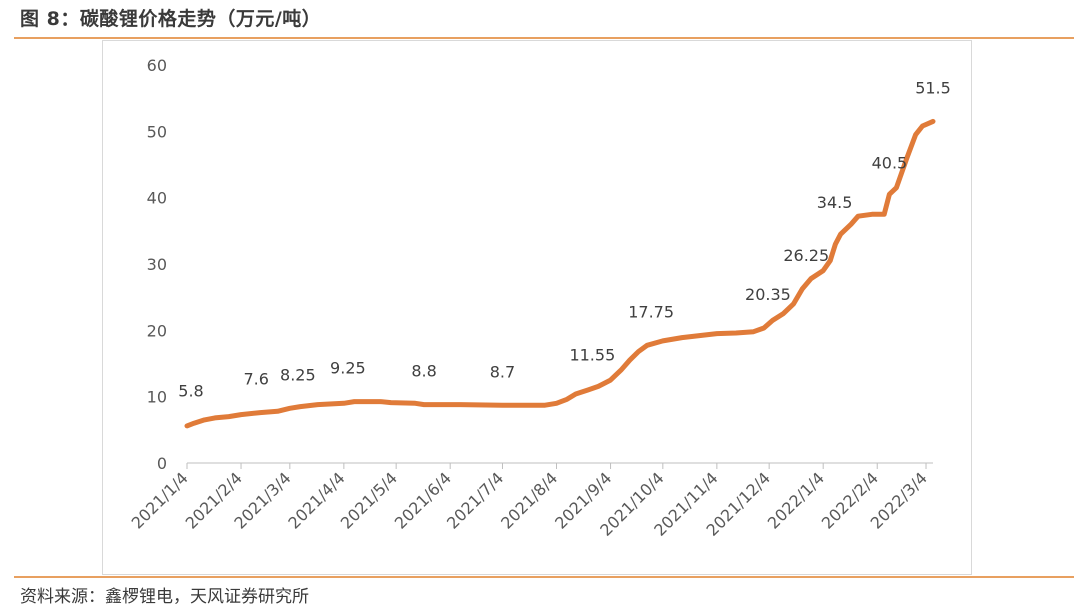 This screenshot has height=610, width=1080. I want to click on x-tick-label: 2021/5/4, so click(369, 500).